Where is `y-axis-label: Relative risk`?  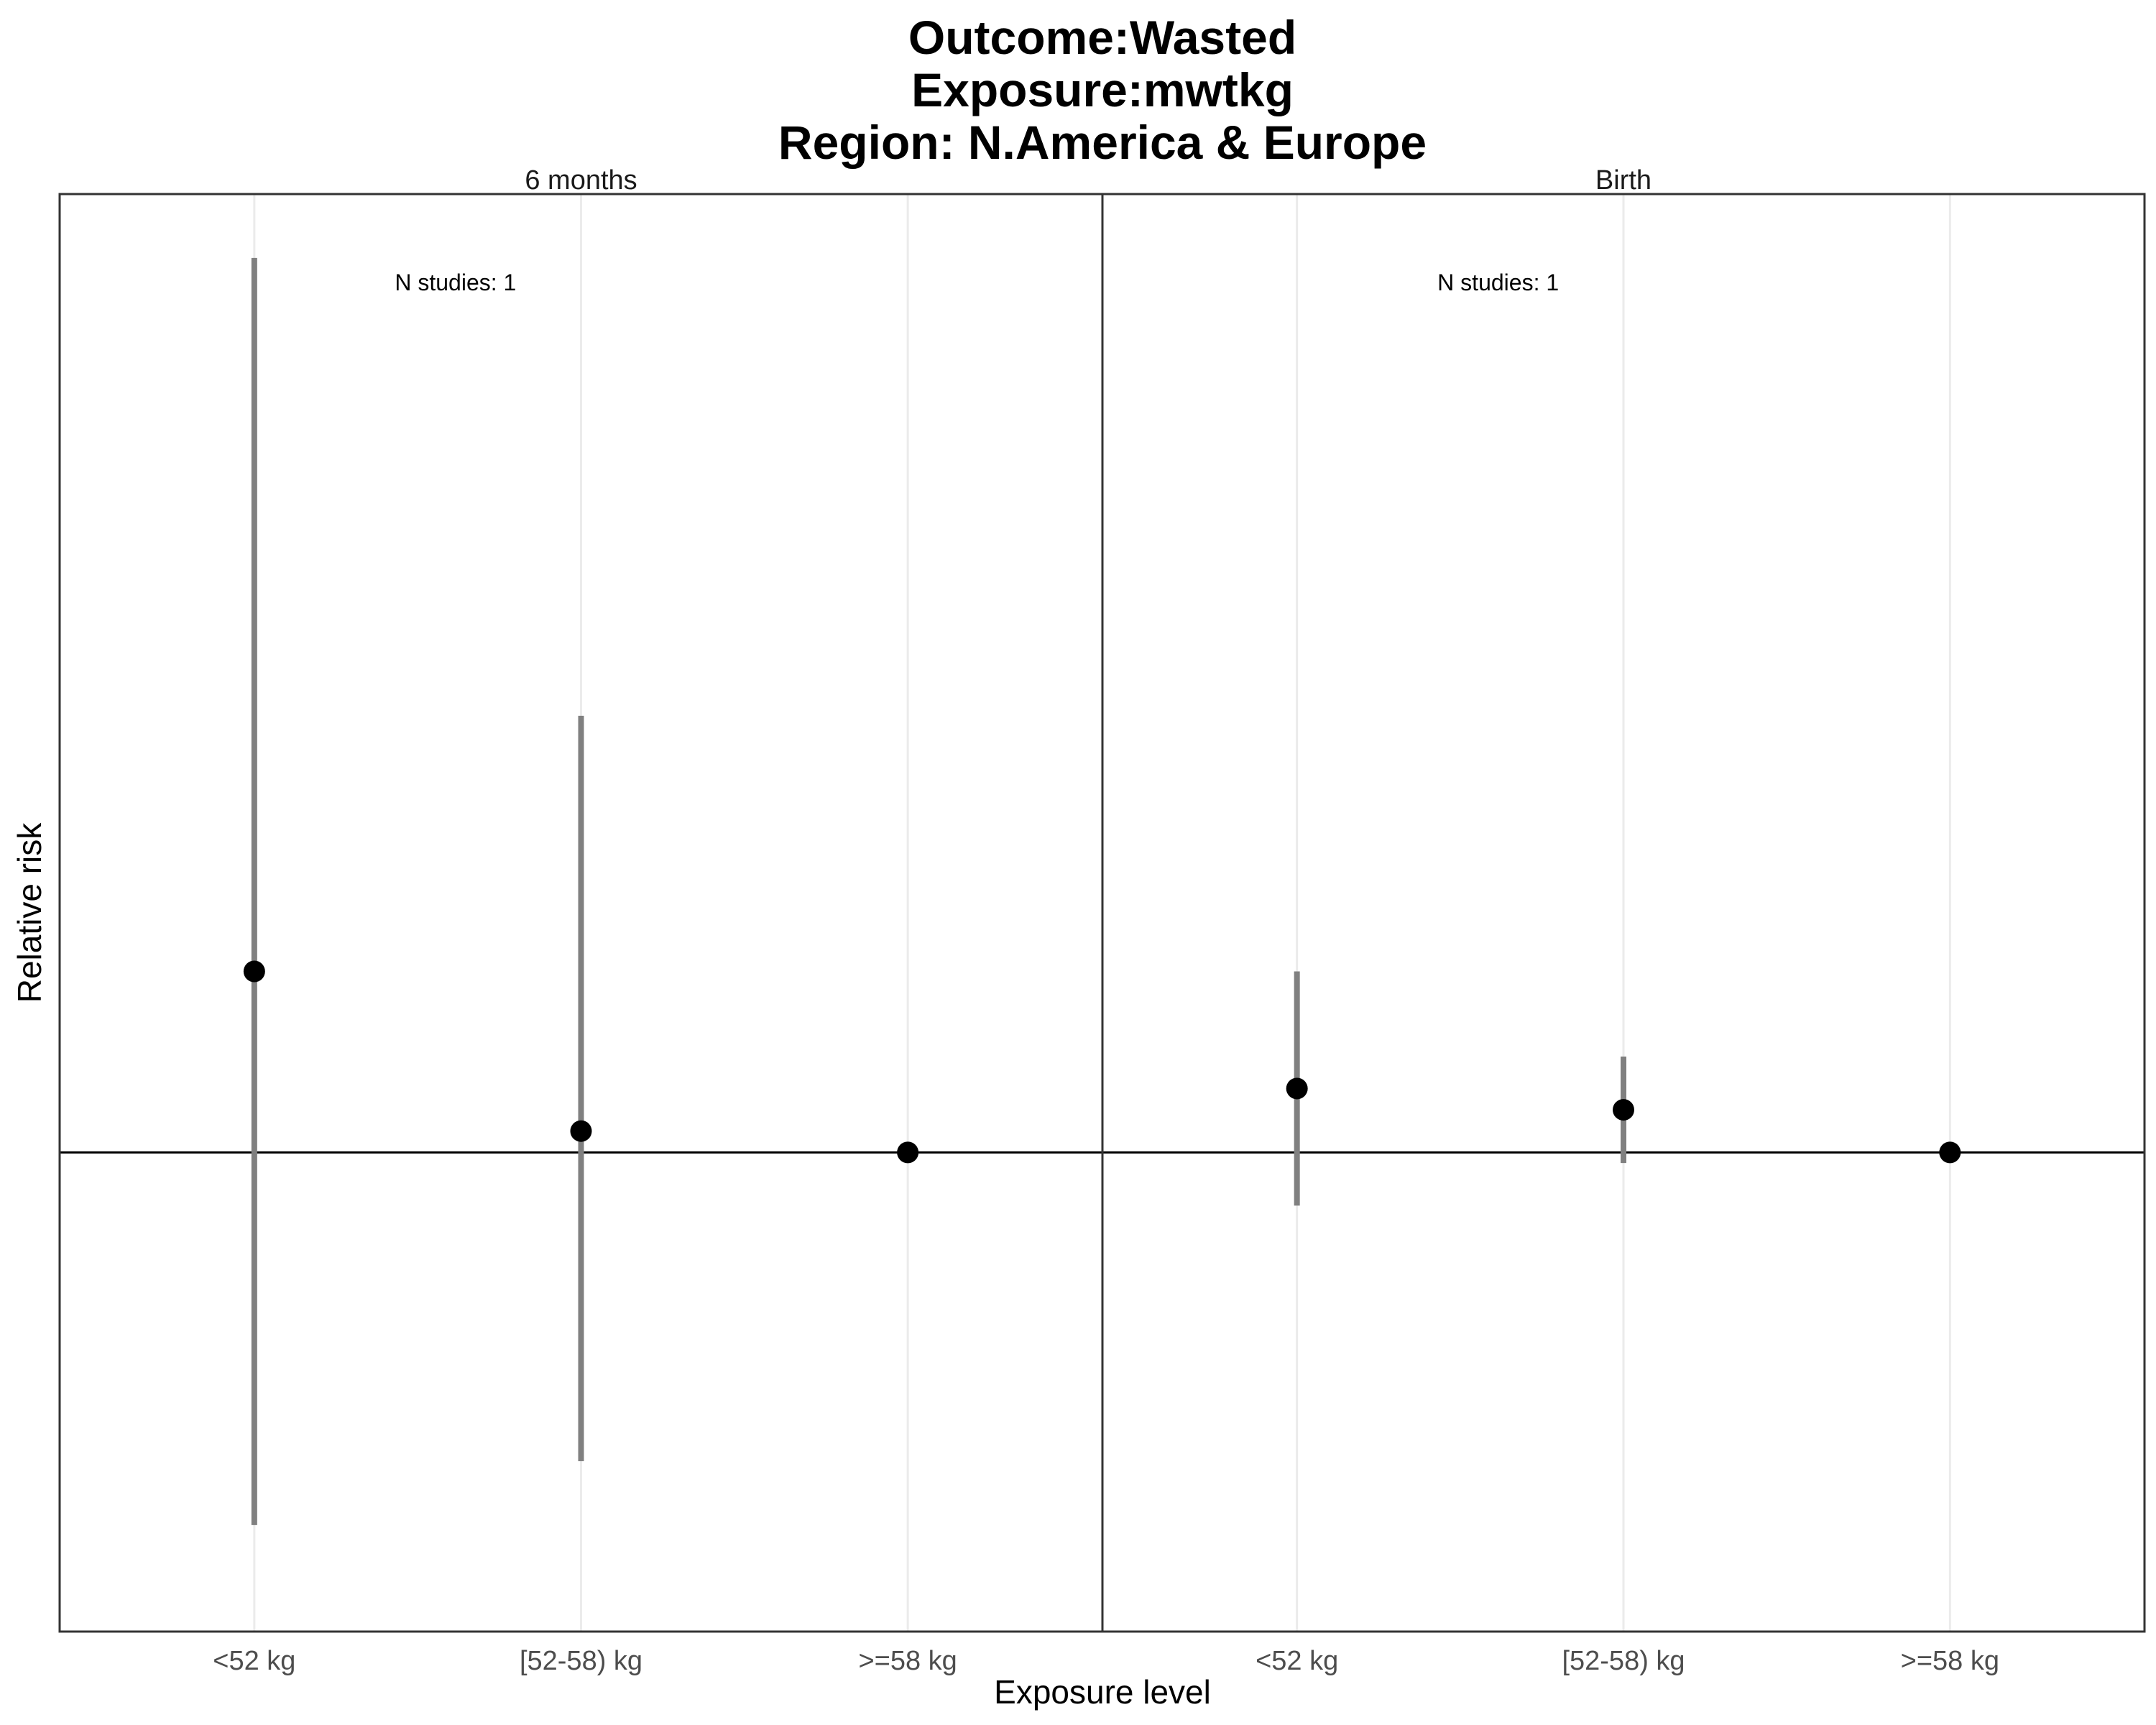
y-axis-label: Relative risk is located at coordinates (30, 912).